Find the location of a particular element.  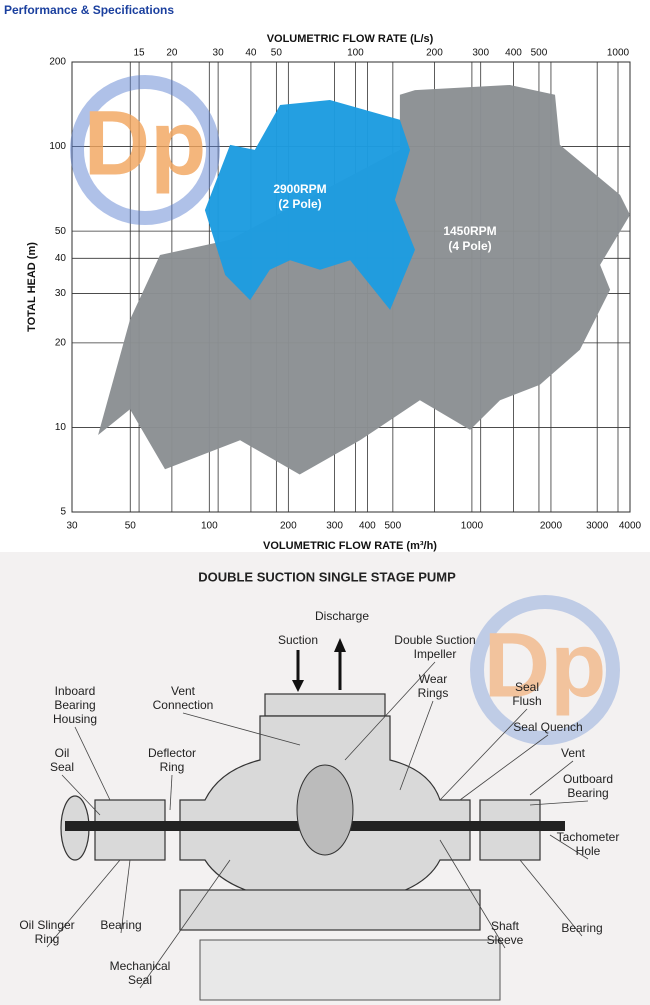

x2-tick-label: 500 is located at coordinates (539, 53).